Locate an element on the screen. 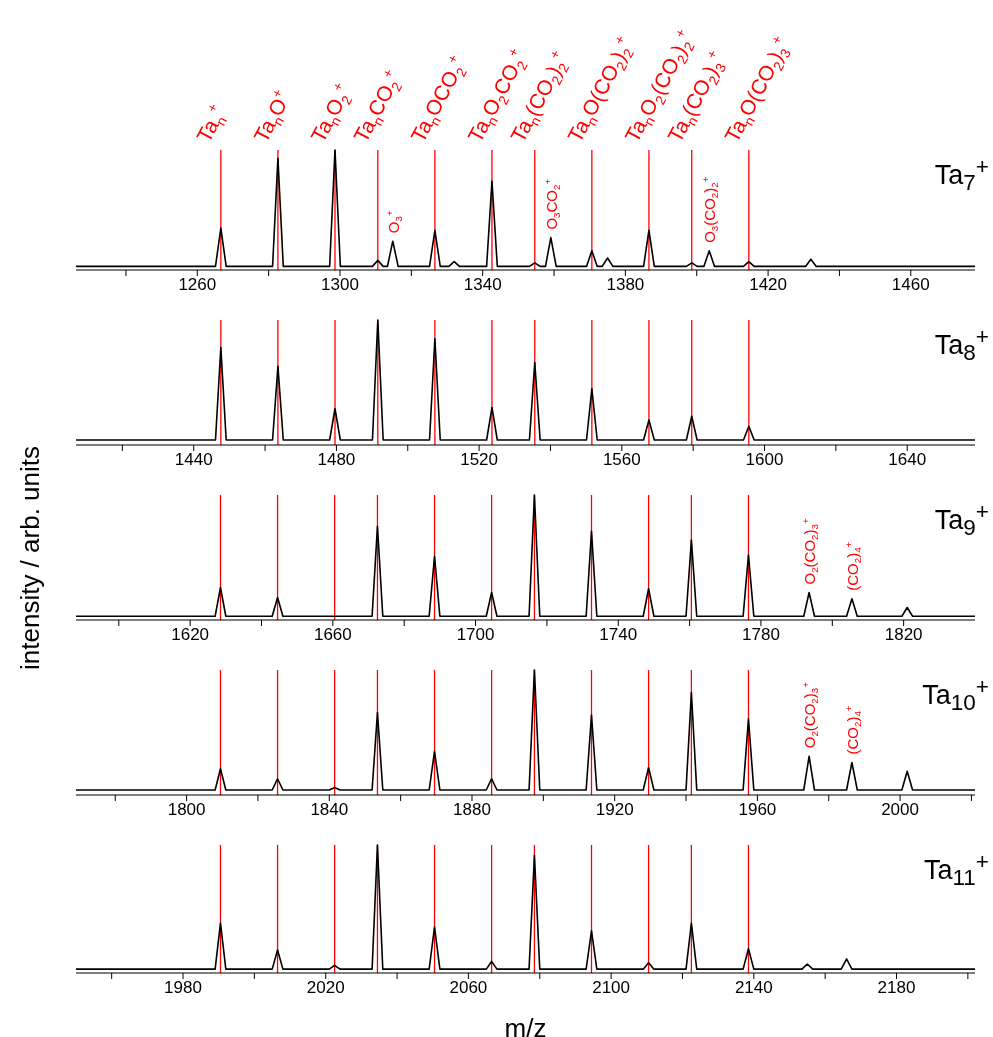 Image resolution: width=993 pixels, height=1037 pixels. x-tick-label: 1820 is located at coordinates (903, 635).